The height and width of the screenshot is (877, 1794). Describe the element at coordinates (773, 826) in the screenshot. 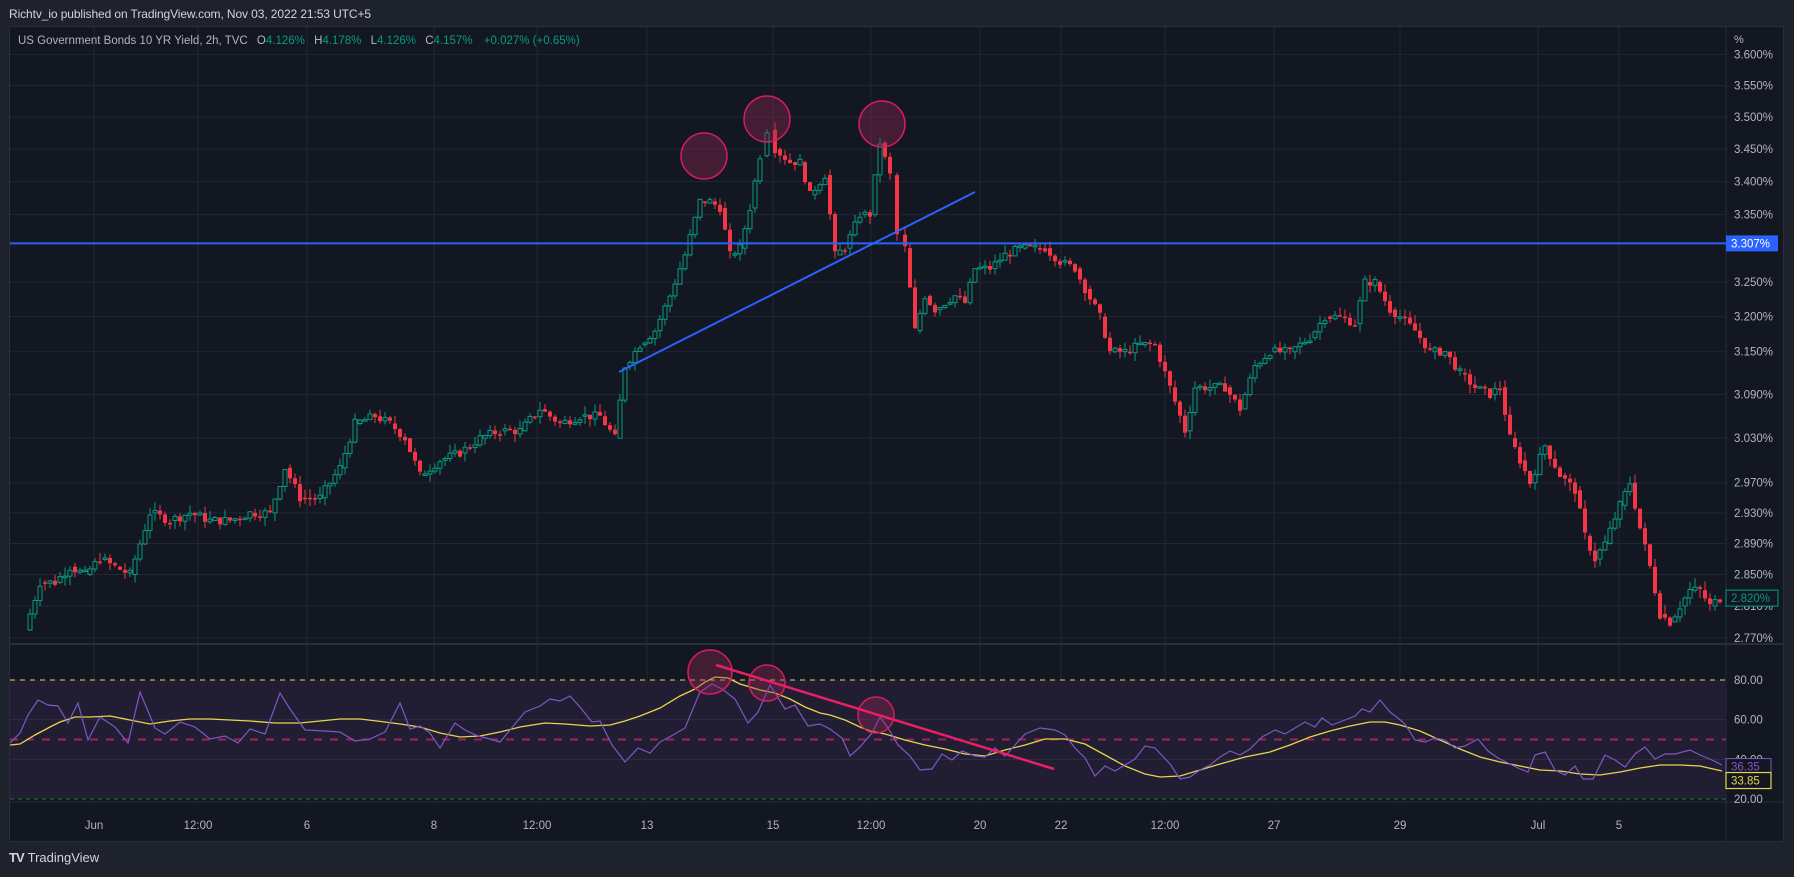

I see `time-tick: 15` at that location.